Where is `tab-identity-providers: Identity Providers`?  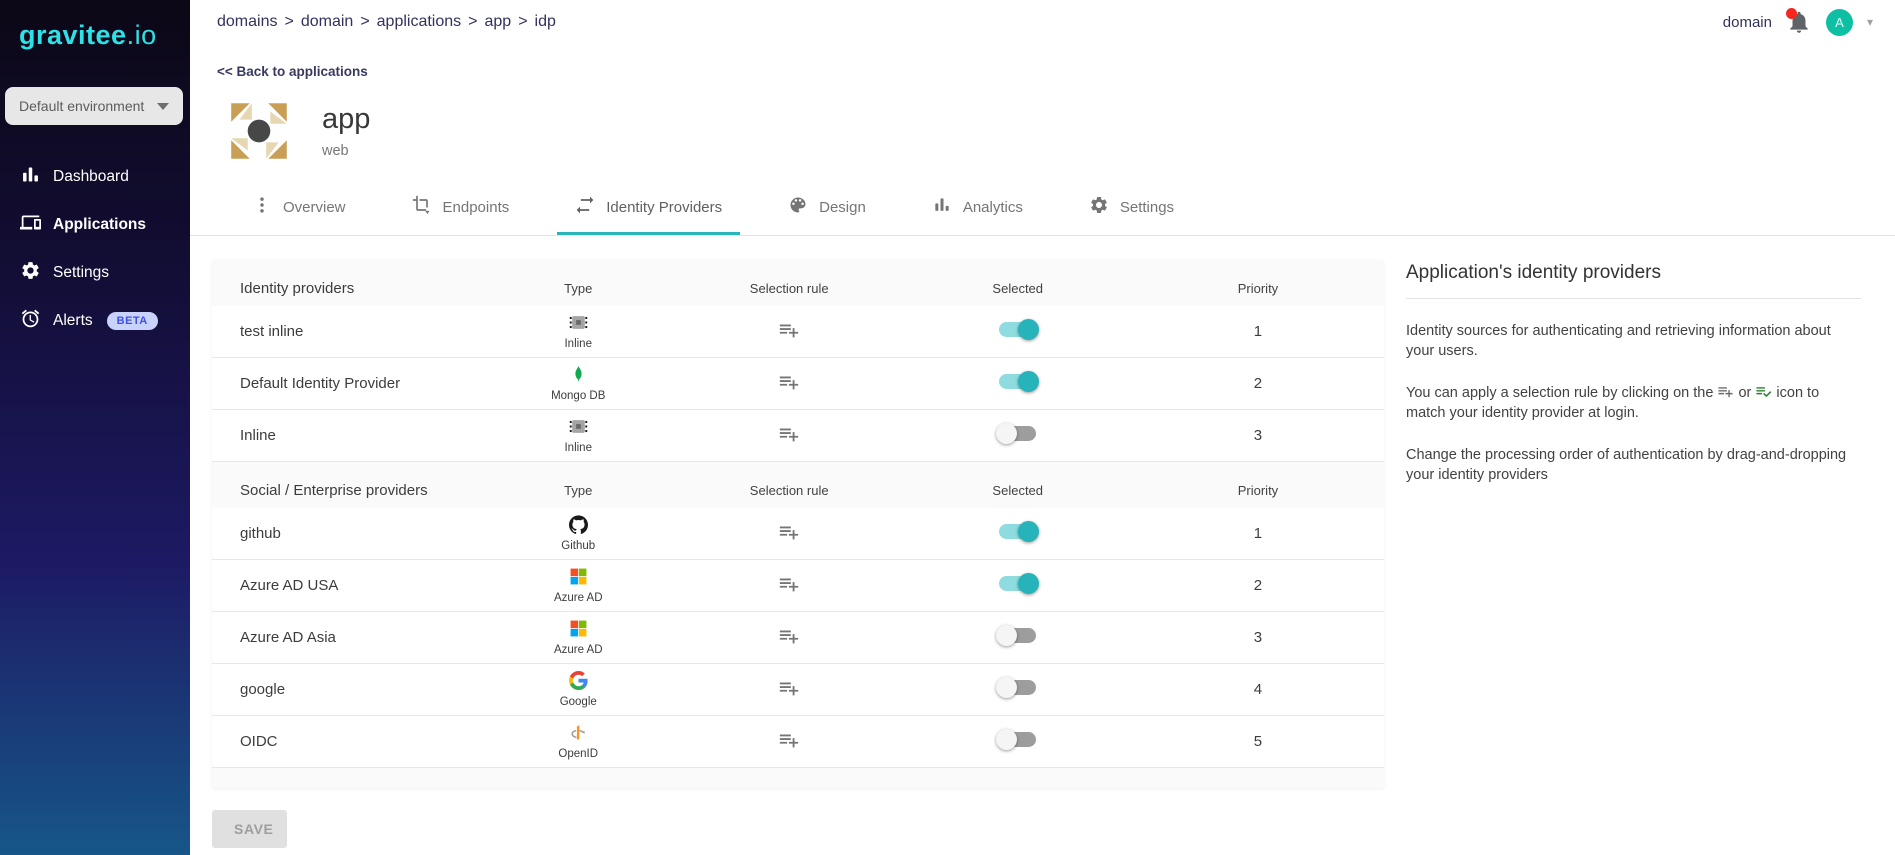 tab-identity-providers: Identity Providers is located at coordinates (649, 209).